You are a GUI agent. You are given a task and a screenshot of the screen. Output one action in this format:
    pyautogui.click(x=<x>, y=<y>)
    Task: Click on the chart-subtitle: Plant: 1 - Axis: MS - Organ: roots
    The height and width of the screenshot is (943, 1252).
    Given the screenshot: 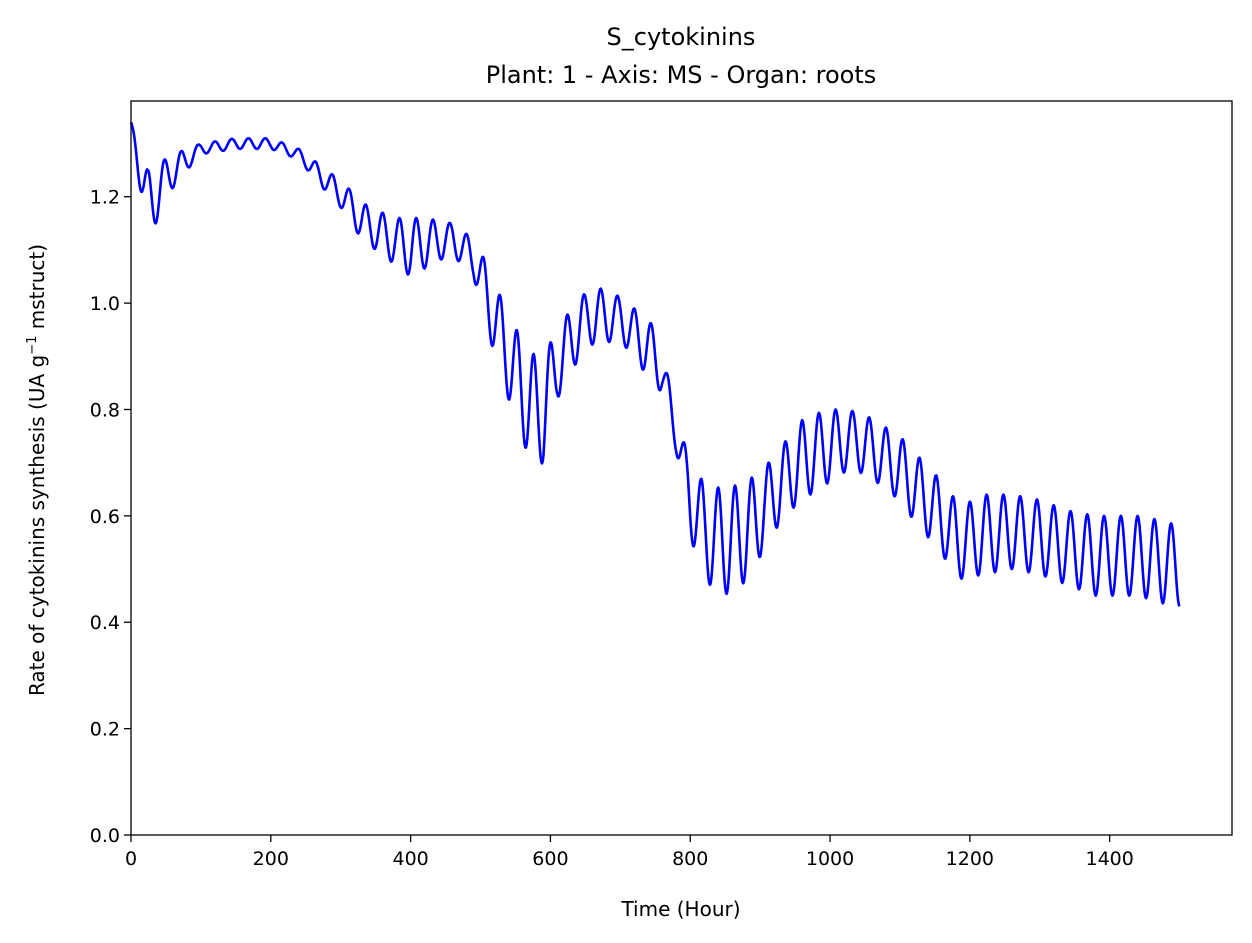 What is the action you would take?
    pyautogui.click(x=681, y=75)
    